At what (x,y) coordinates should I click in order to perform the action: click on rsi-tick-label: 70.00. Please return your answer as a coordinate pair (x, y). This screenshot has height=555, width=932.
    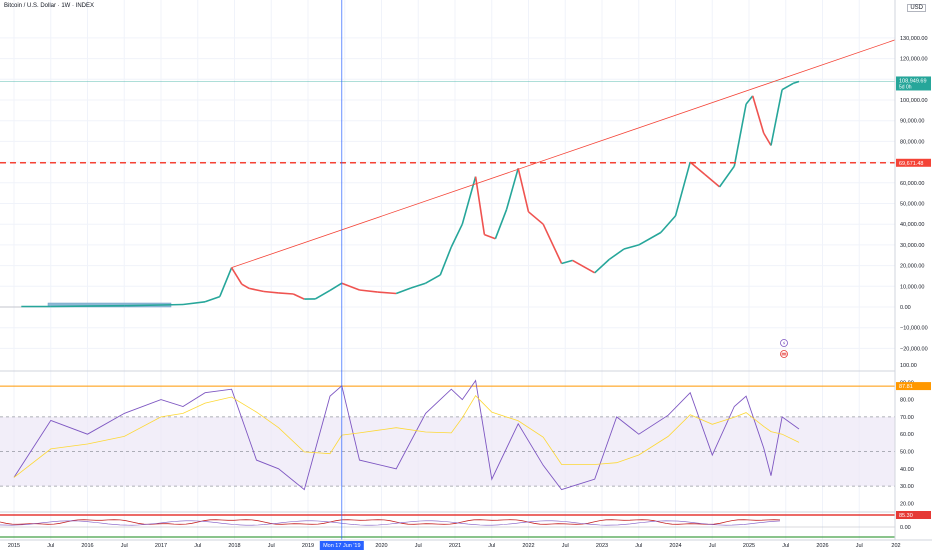
    Looking at the image, I should click on (907, 418).